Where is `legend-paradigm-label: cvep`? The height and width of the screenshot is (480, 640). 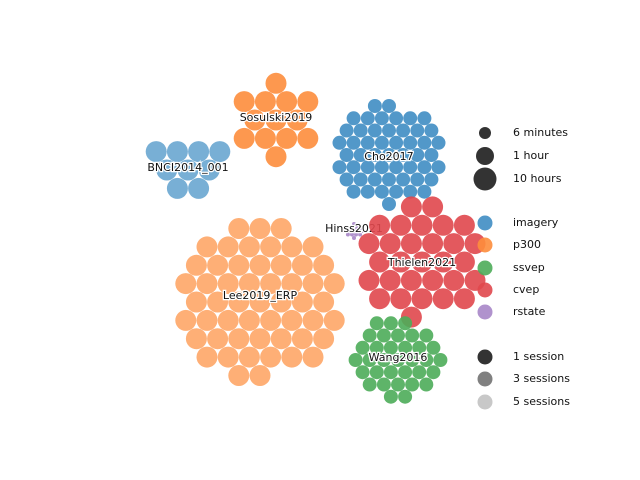 legend-paradigm-label: cvep is located at coordinates (526, 289).